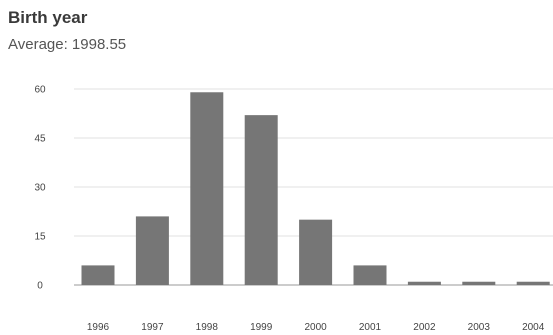 Image resolution: width=553 pixels, height=335 pixels. Describe the element at coordinates (479, 283) in the screenshot. I see `bar-2003` at that location.